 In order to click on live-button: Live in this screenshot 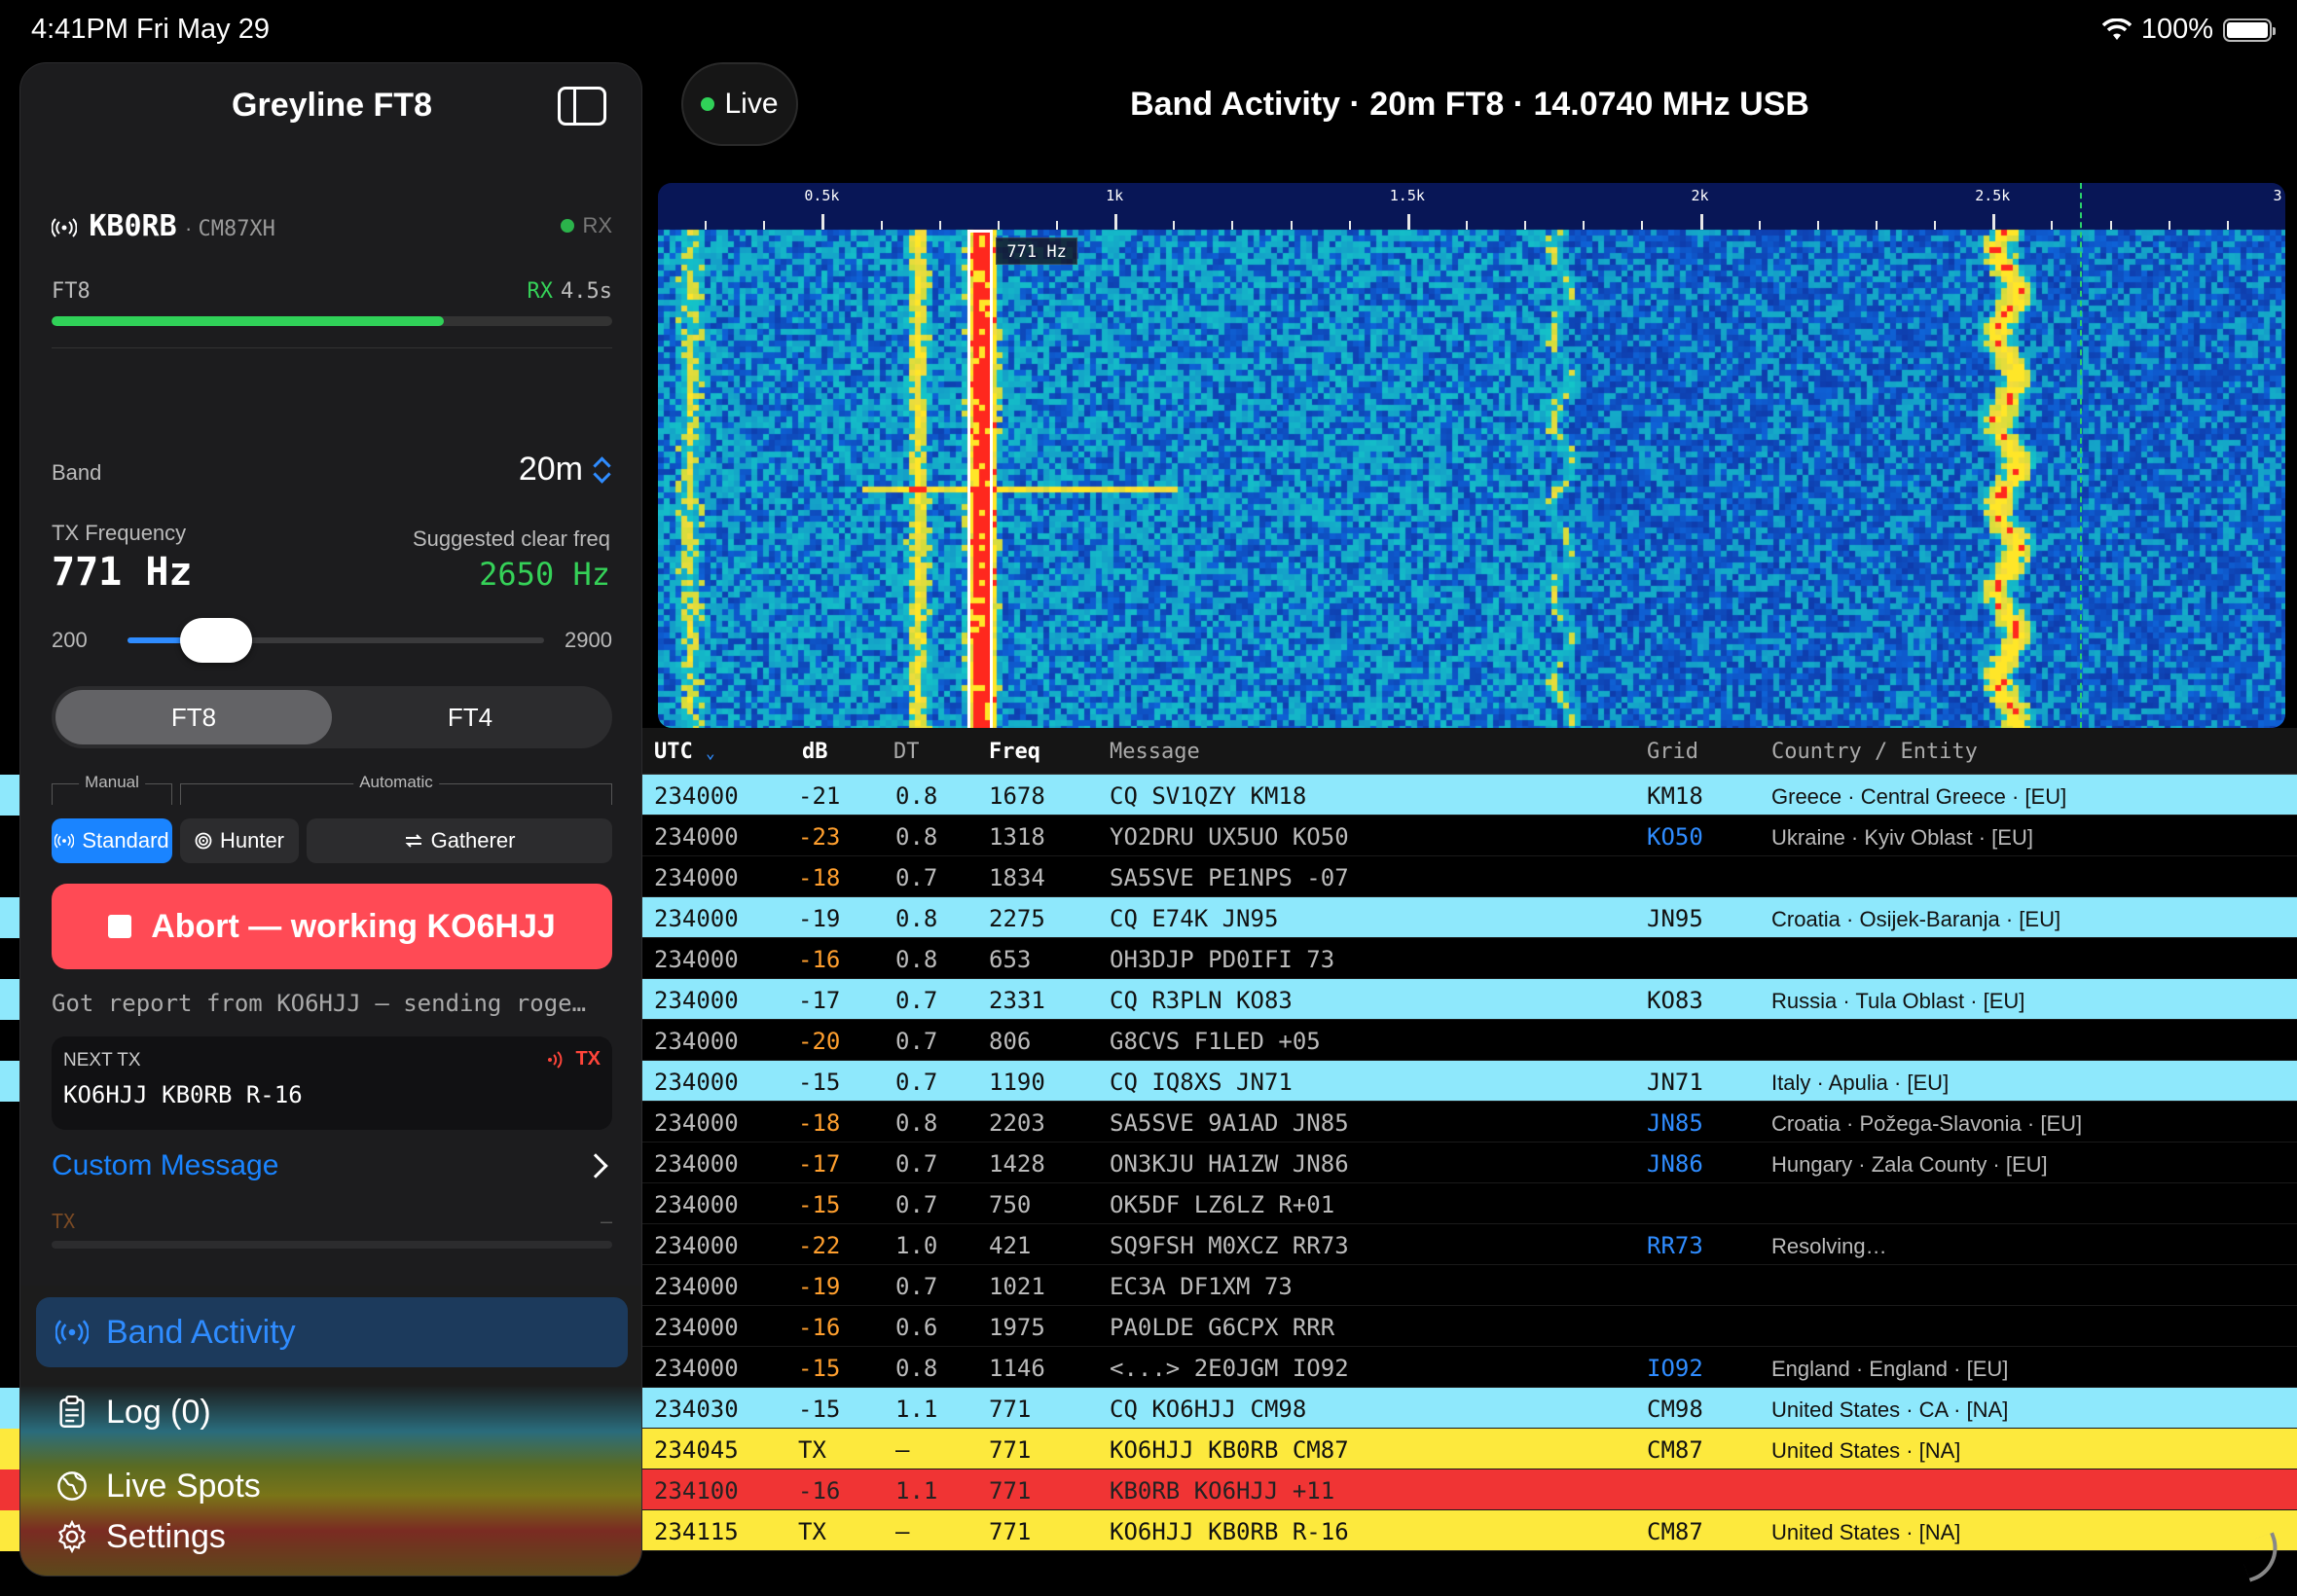, I will do `click(739, 104)`.